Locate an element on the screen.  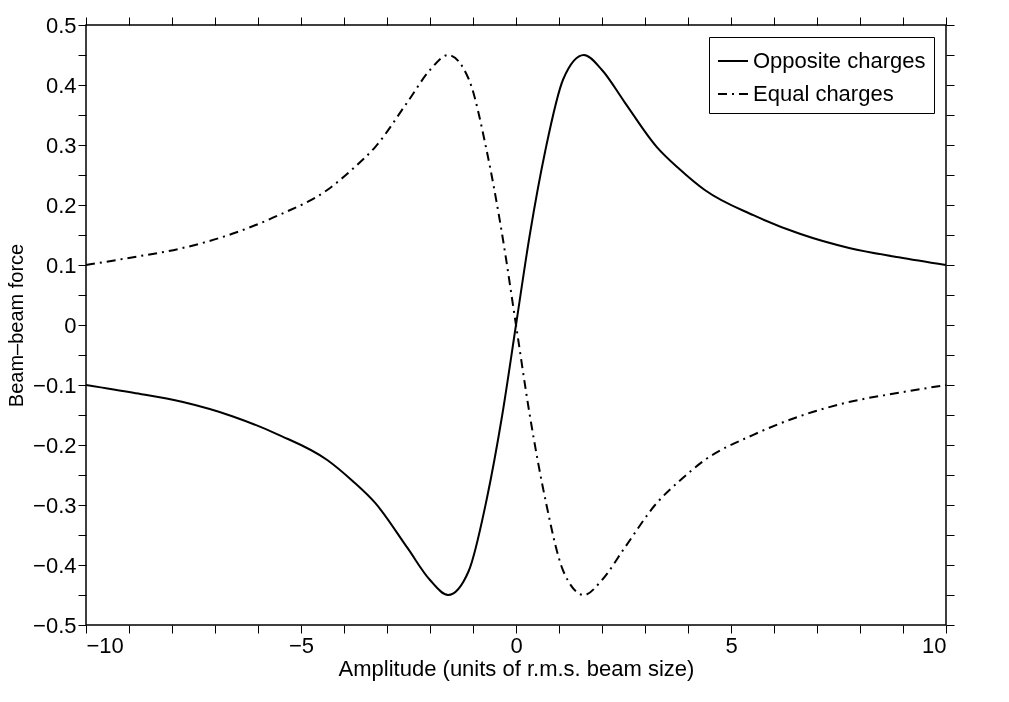
y-tick-label: 0.3 is located at coordinates (61, 145).